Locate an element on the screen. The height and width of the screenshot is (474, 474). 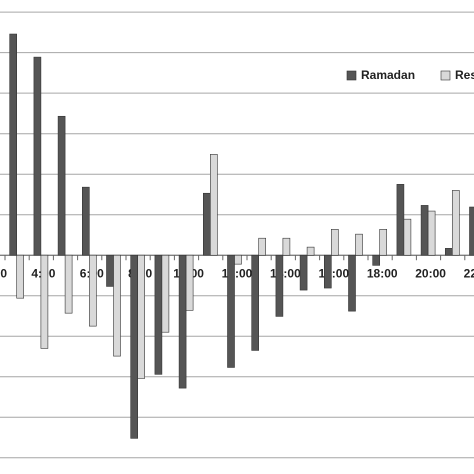
legend-label: Ramadan is located at coordinates (388, 75).